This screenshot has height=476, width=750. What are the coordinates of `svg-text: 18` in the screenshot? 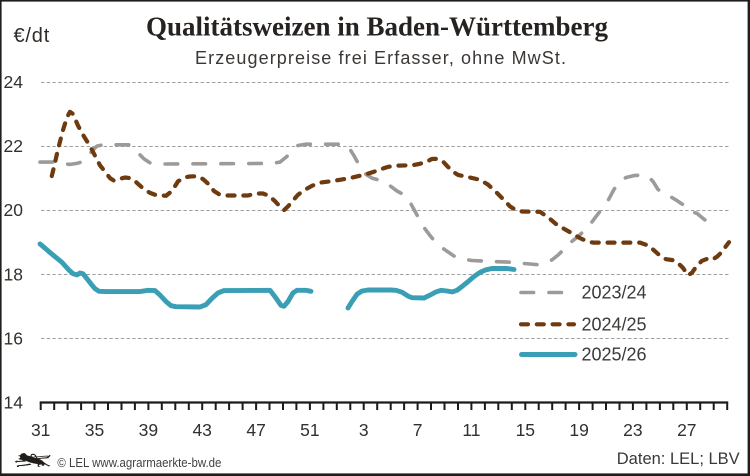 It's located at (13, 274).